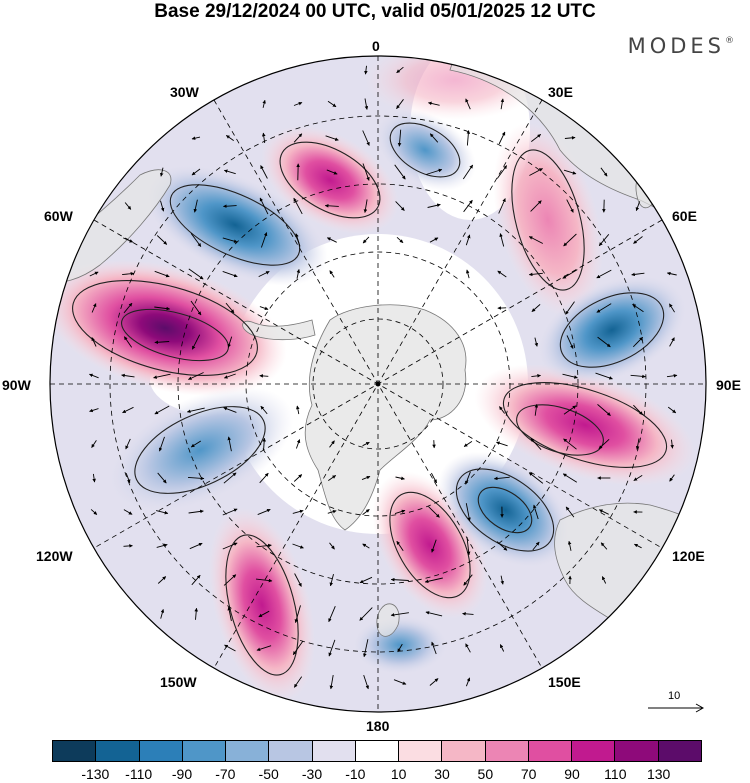  Describe the element at coordinates (376, 46) in the screenshot. I see `lon-label-0: 0` at that location.